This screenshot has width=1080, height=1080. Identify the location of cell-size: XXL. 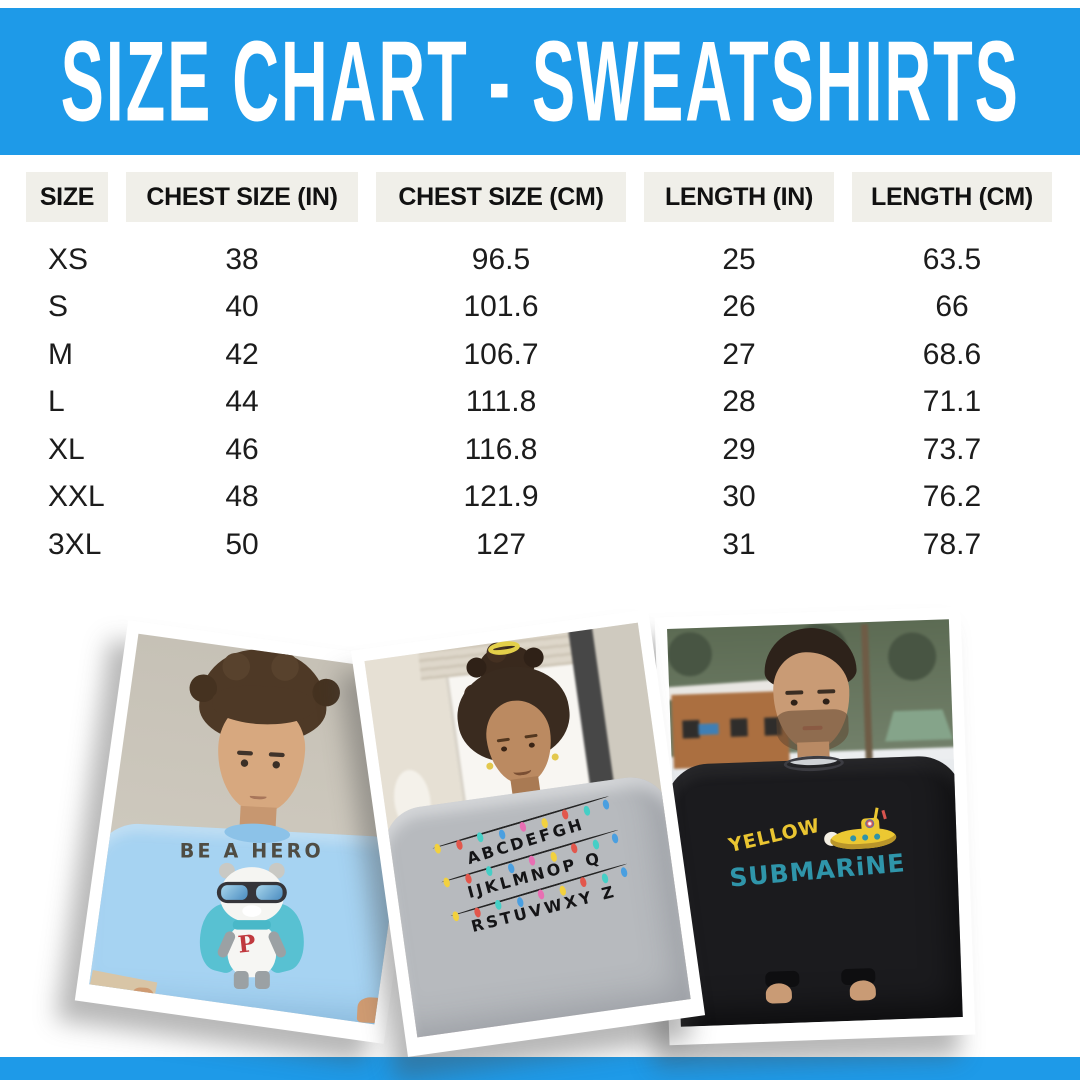
(76, 497).